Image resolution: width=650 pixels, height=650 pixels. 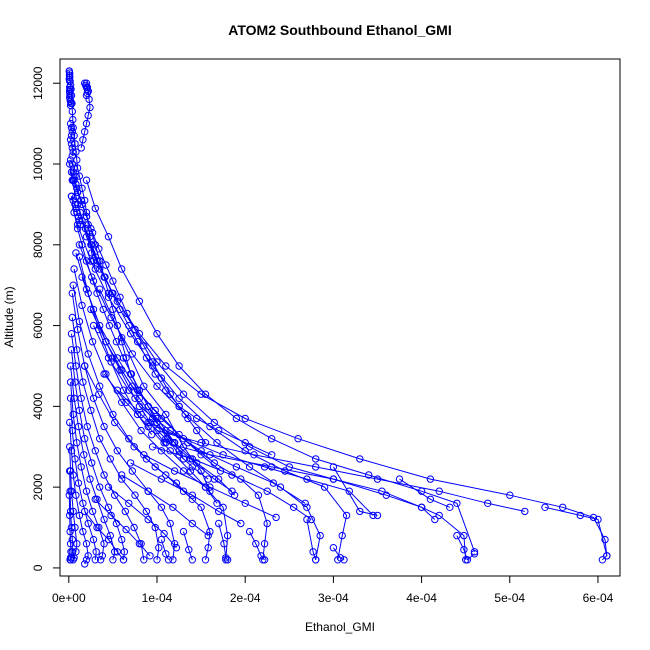 I want to click on chart-title: ATOM2 Southbound Ethanol_GMI, so click(x=339, y=30).